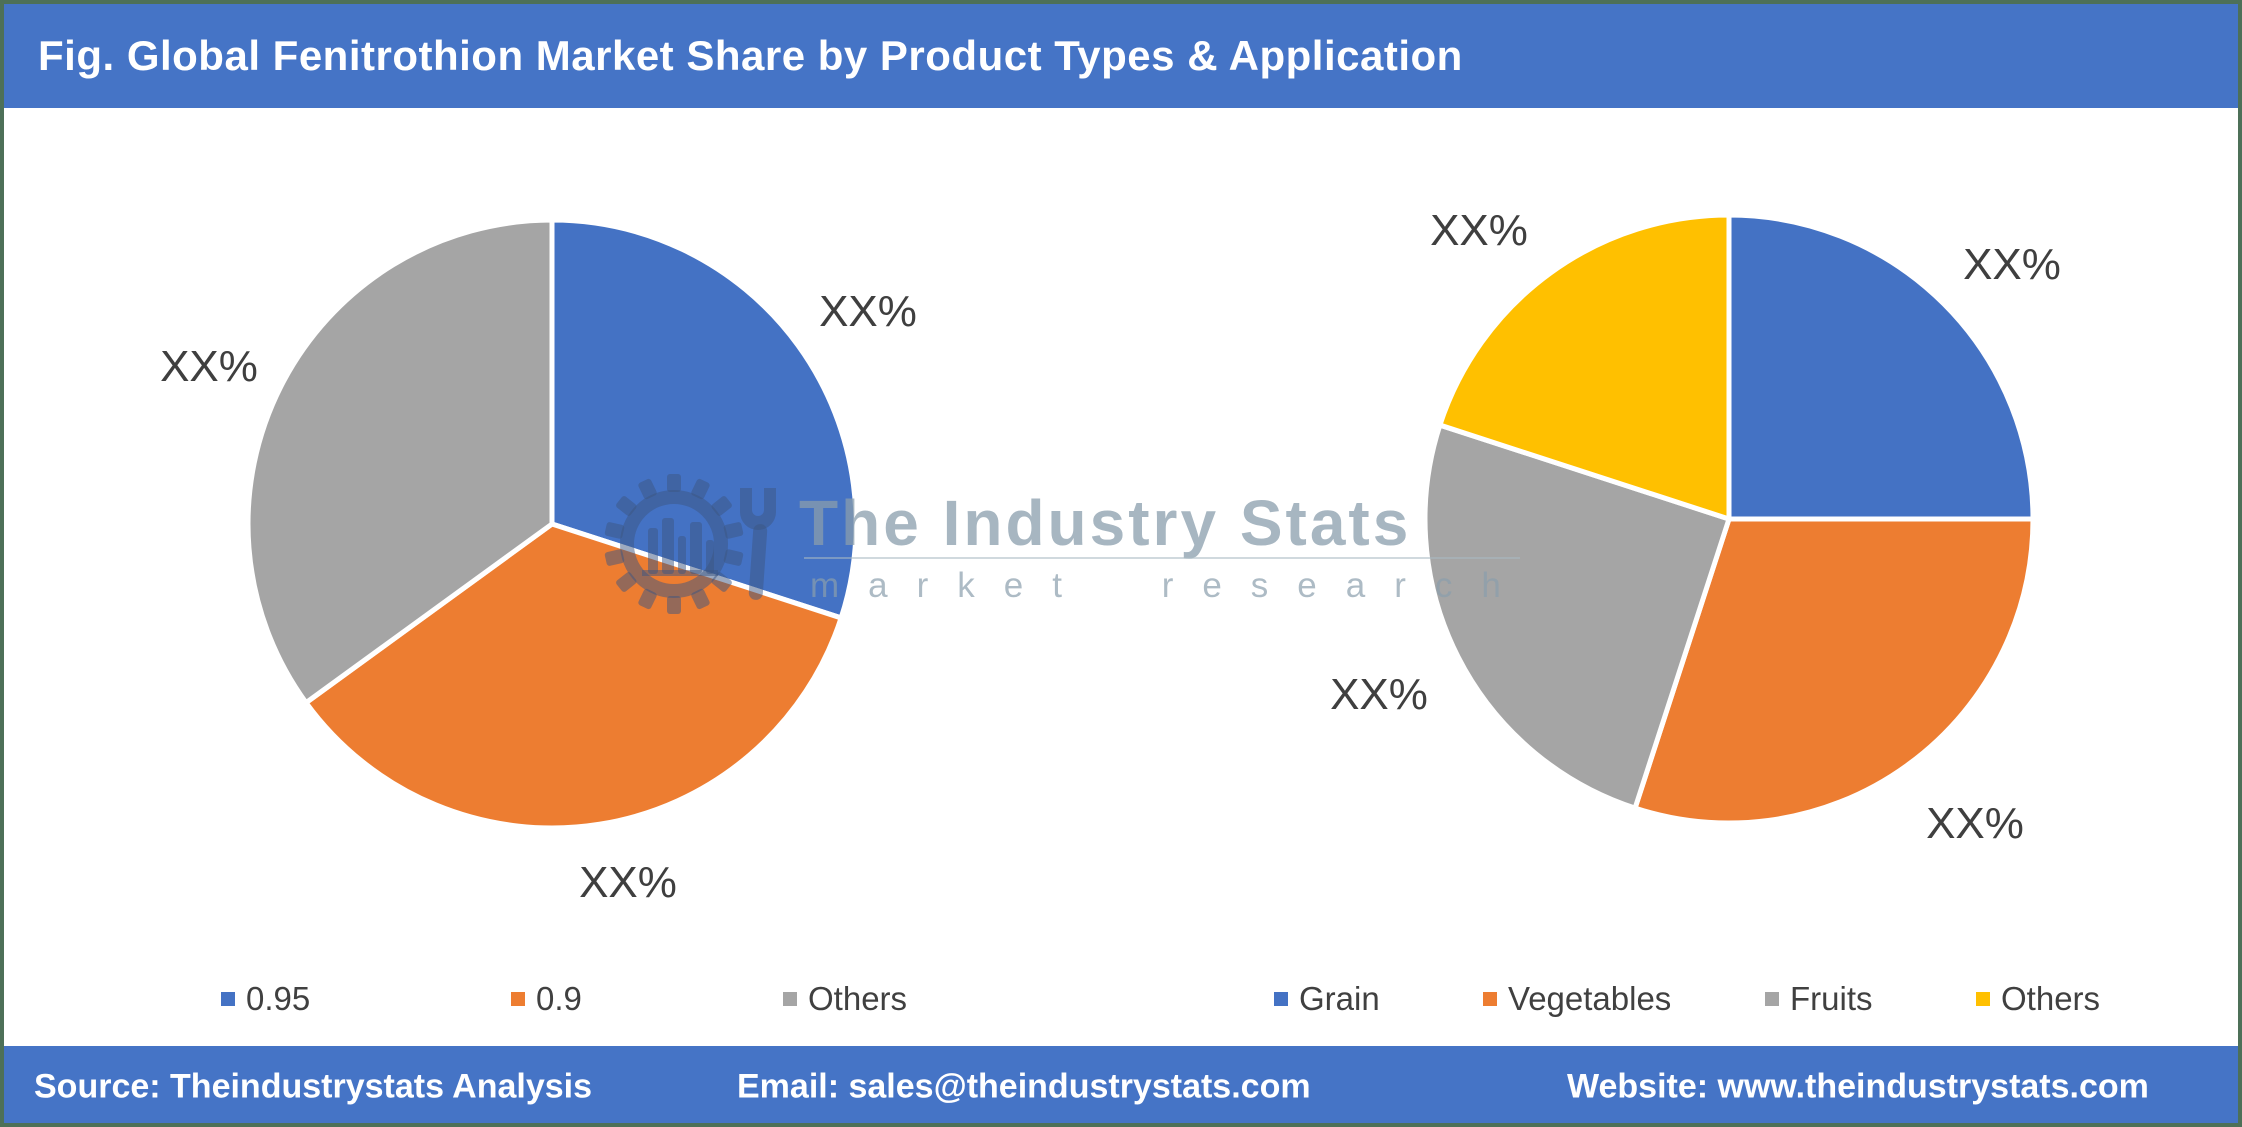  Describe the element at coordinates (868, 311) in the screenshot. I see `slice-label-095: XX%` at that location.